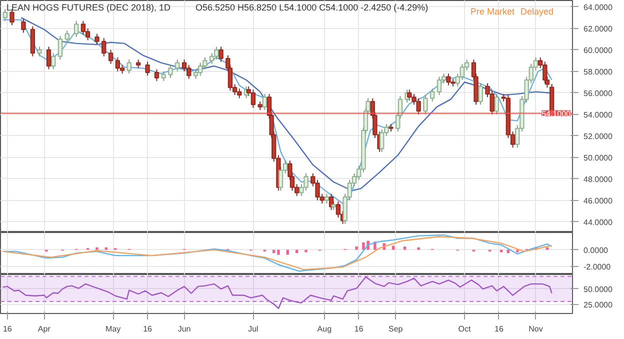  What do you see at coordinates (598, 71) in the screenshot?
I see `y-tick-label: 58.0000` at bounding box center [598, 71].